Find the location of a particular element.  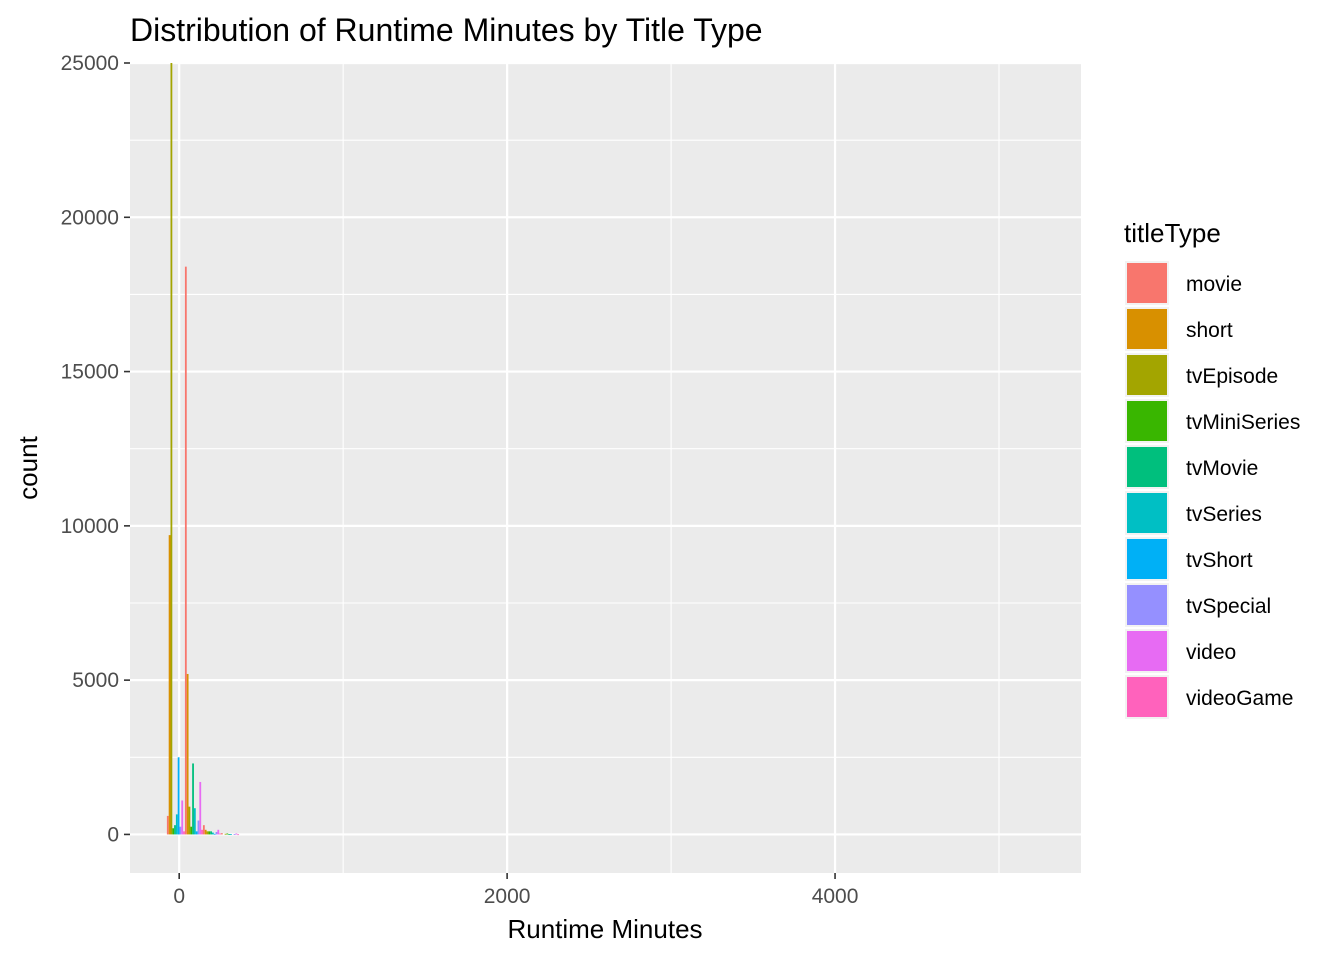

histogram-bars is located at coordinates (203, 449).